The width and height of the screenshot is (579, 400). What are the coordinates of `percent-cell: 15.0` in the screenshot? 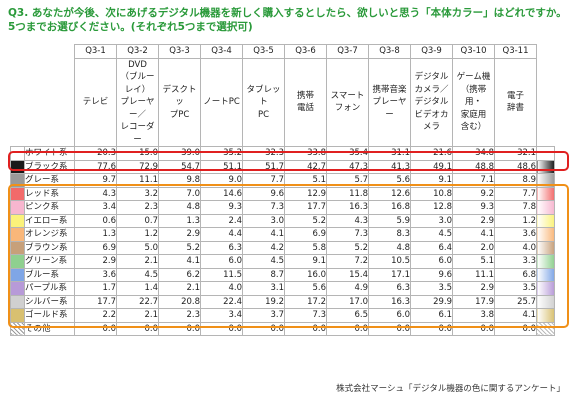 It's located at (137, 153).